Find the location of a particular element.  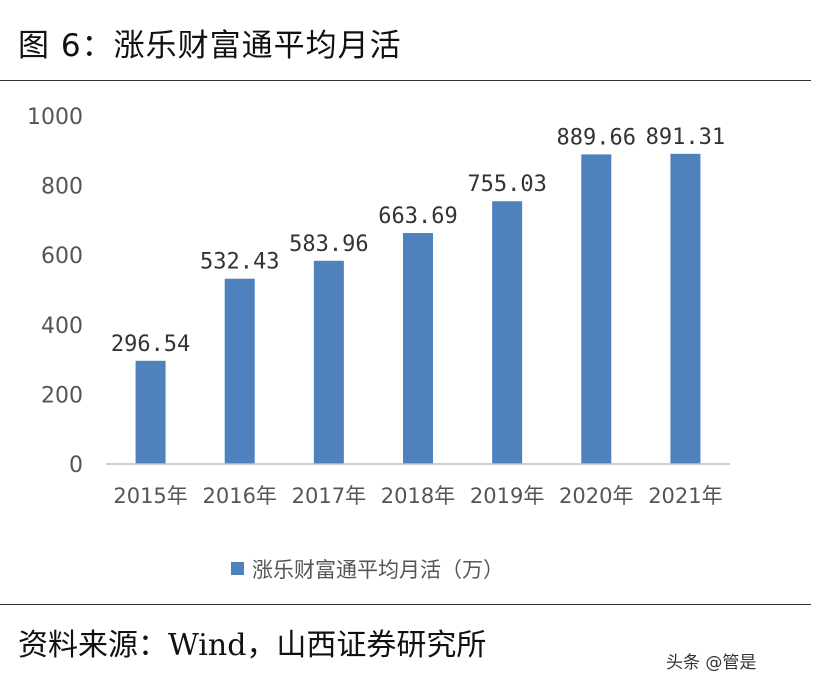

x-tick-label: 2021年 is located at coordinates (685, 496).